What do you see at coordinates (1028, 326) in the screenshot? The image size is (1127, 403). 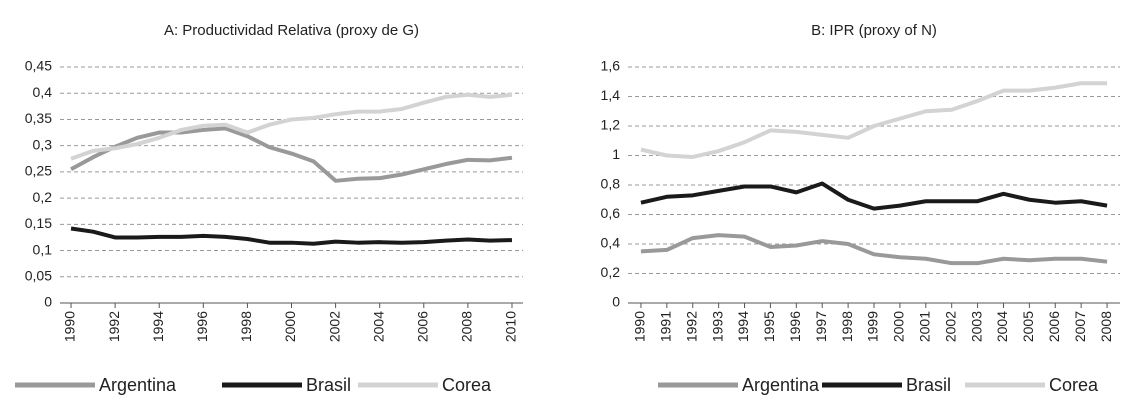 I see `x-tick-label: 2005` at bounding box center [1028, 326].